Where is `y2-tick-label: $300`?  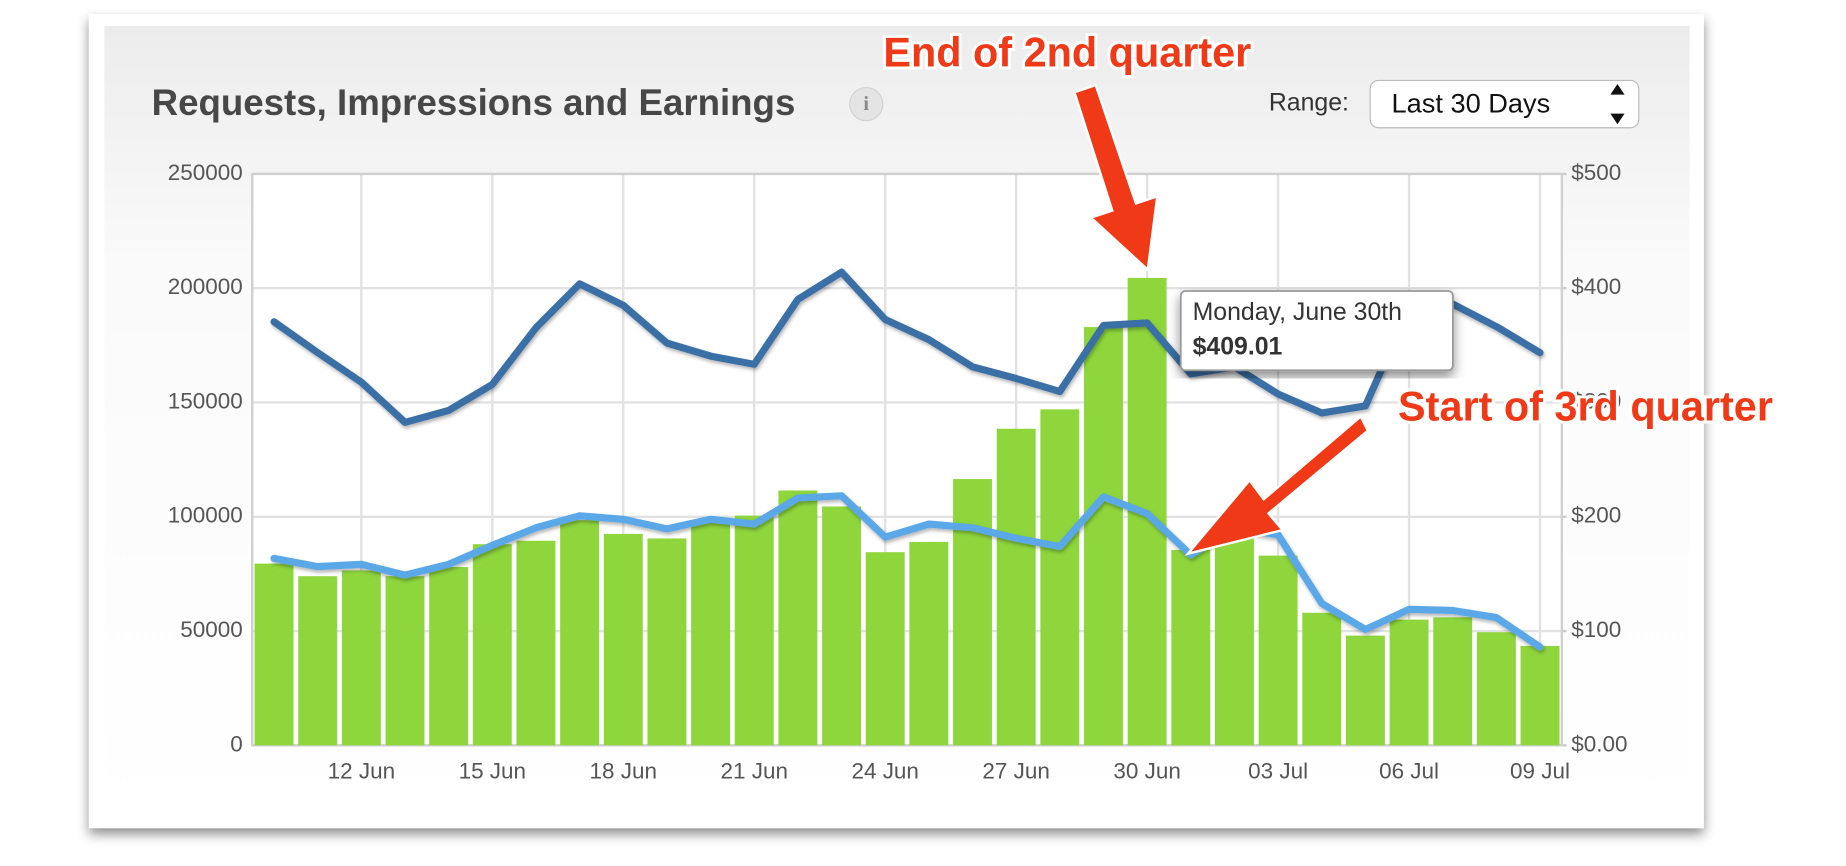
y2-tick-label: $300 is located at coordinates (1596, 400).